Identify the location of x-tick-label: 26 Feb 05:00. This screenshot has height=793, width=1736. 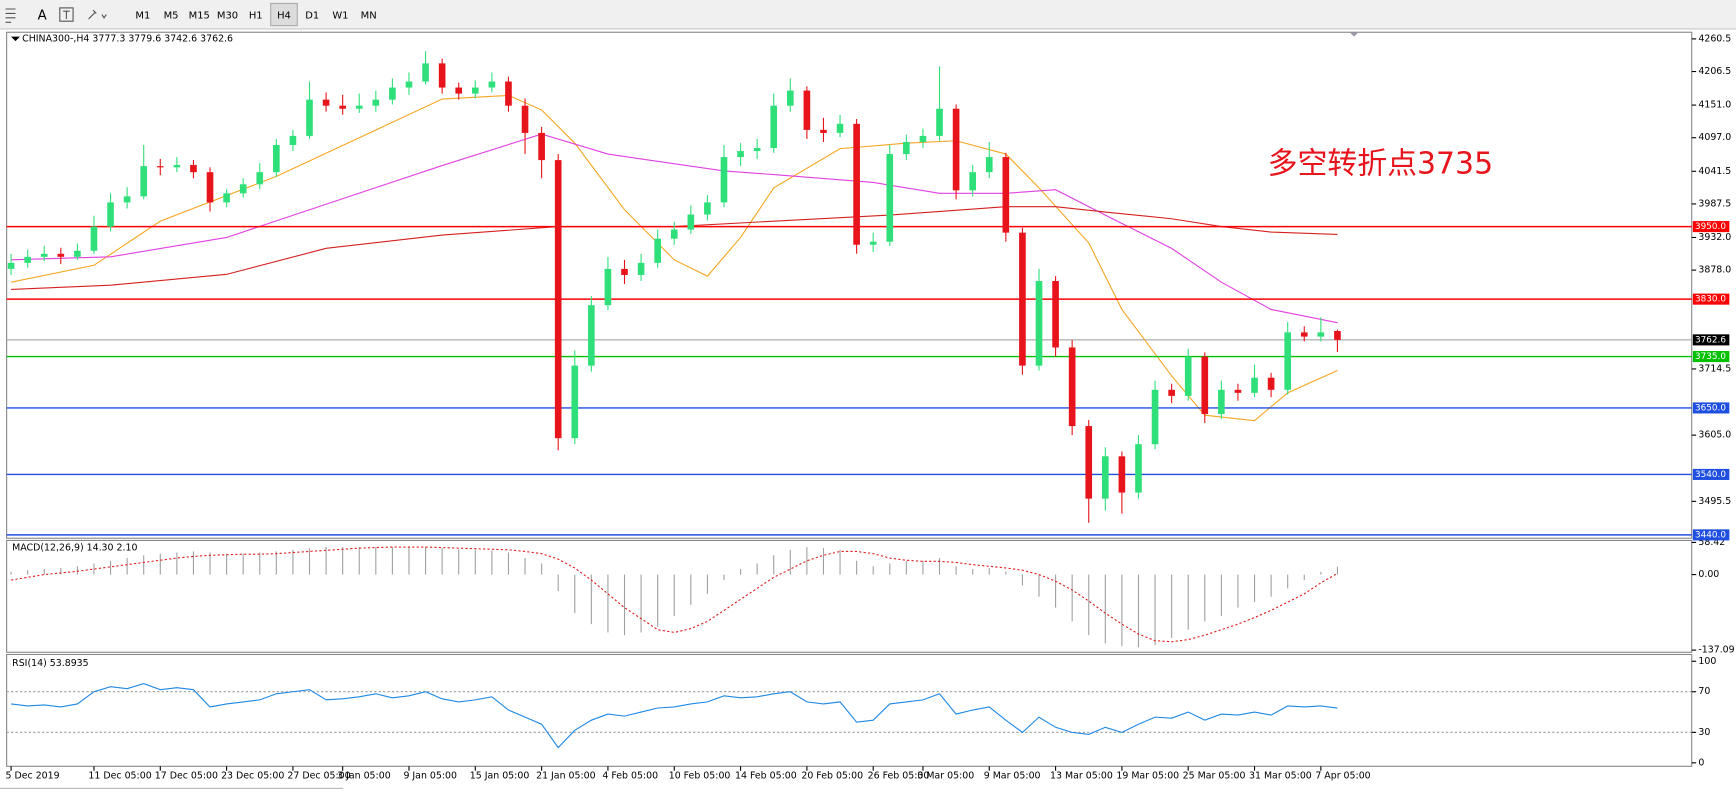
(899, 776).